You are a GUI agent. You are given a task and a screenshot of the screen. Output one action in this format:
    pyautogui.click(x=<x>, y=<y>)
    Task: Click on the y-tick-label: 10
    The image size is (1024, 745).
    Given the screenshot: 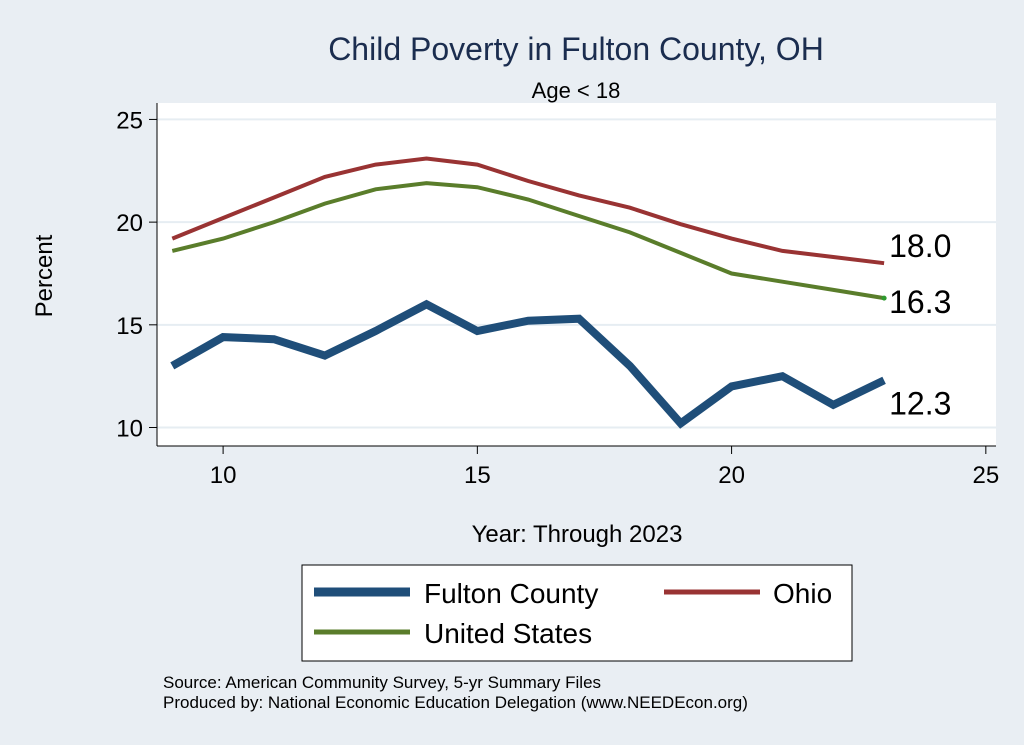 What is the action you would take?
    pyautogui.click(x=129, y=429)
    